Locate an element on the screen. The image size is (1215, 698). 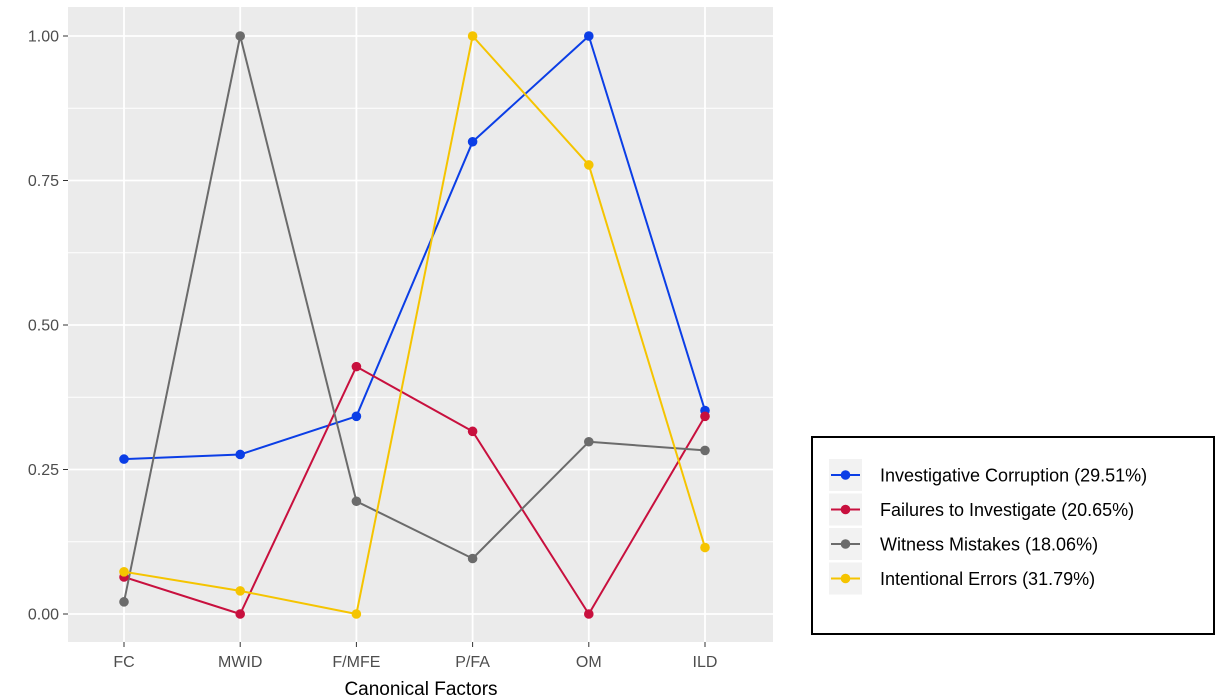
legend-label: Investigative Corruption (29.51%) is located at coordinates (1013, 476).